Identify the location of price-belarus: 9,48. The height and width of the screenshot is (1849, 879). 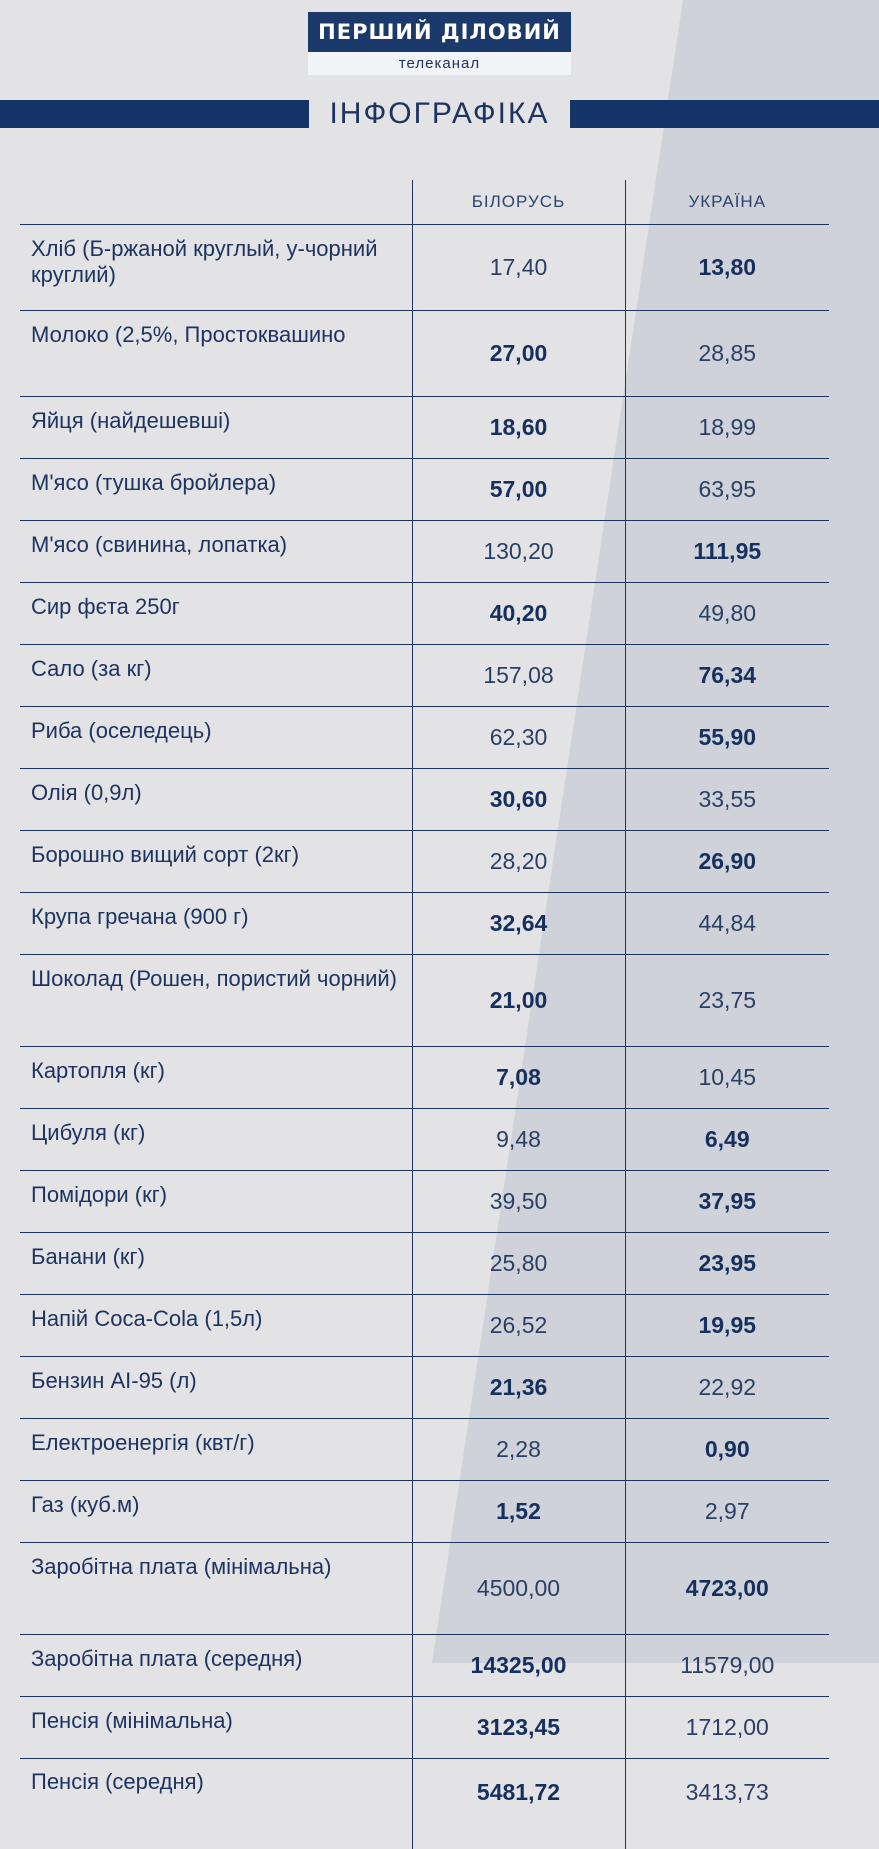
(518, 1140).